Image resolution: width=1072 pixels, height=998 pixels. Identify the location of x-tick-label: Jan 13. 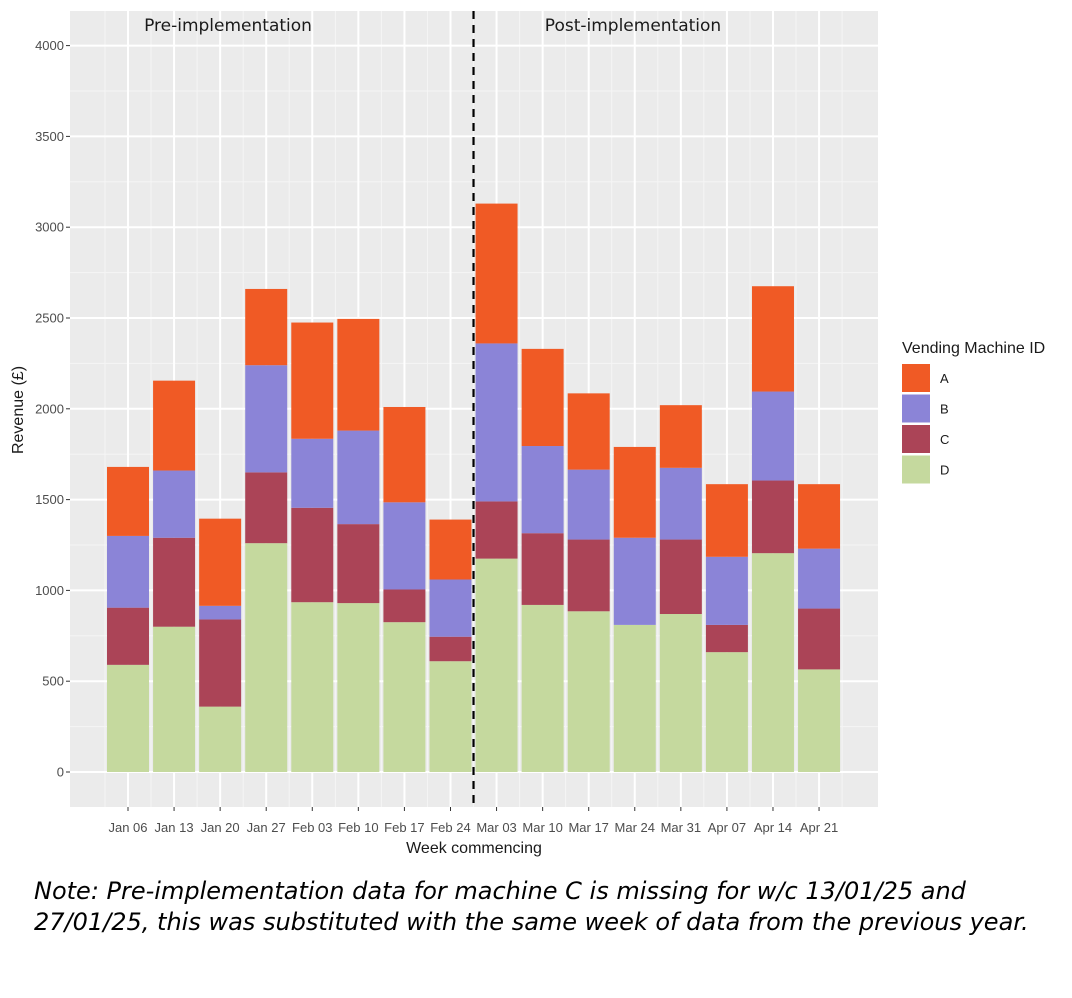
(174, 827).